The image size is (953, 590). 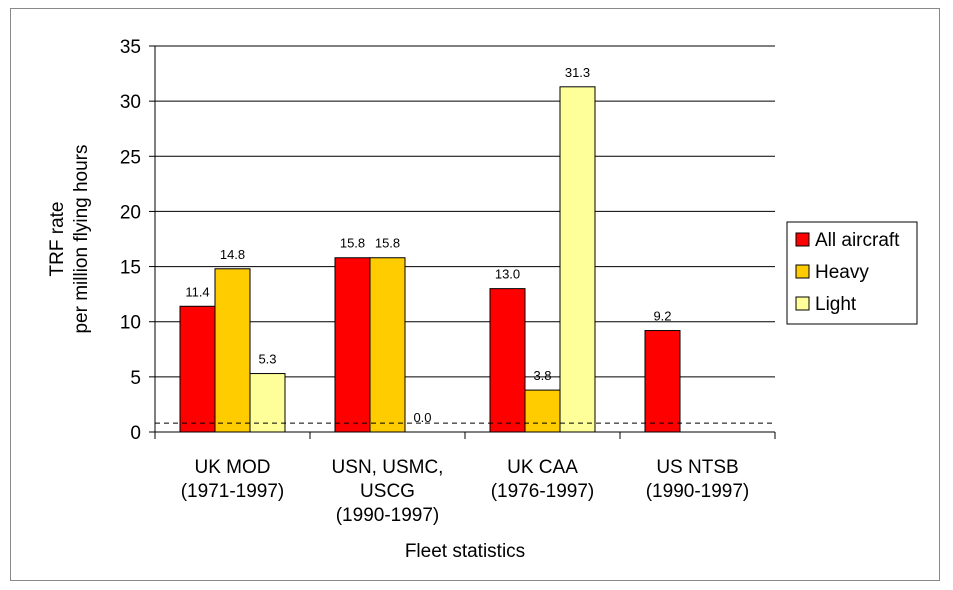 What do you see at coordinates (662, 316) in the screenshot?
I see `data-label: 9.2` at bounding box center [662, 316].